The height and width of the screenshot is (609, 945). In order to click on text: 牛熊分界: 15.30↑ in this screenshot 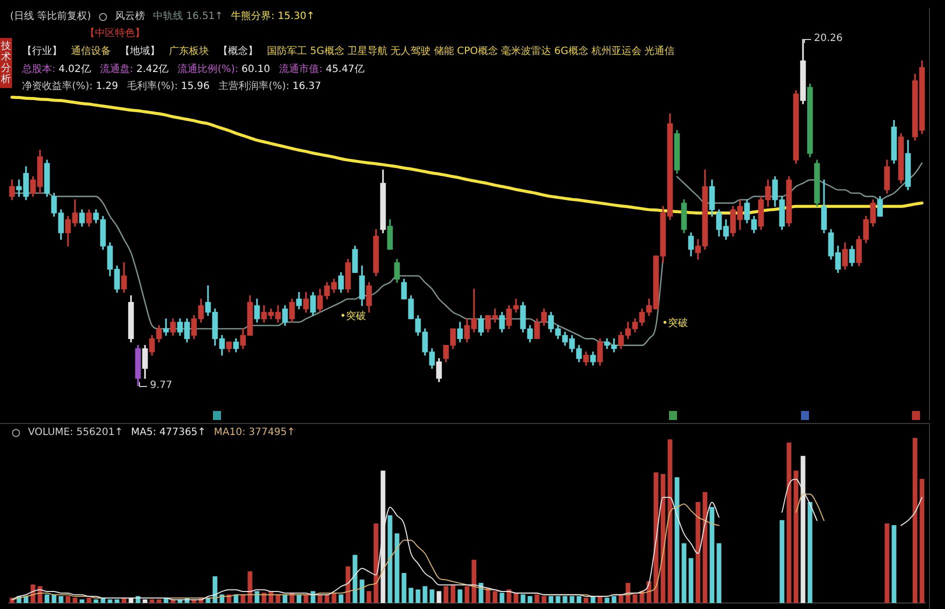, I will do `click(273, 17)`.